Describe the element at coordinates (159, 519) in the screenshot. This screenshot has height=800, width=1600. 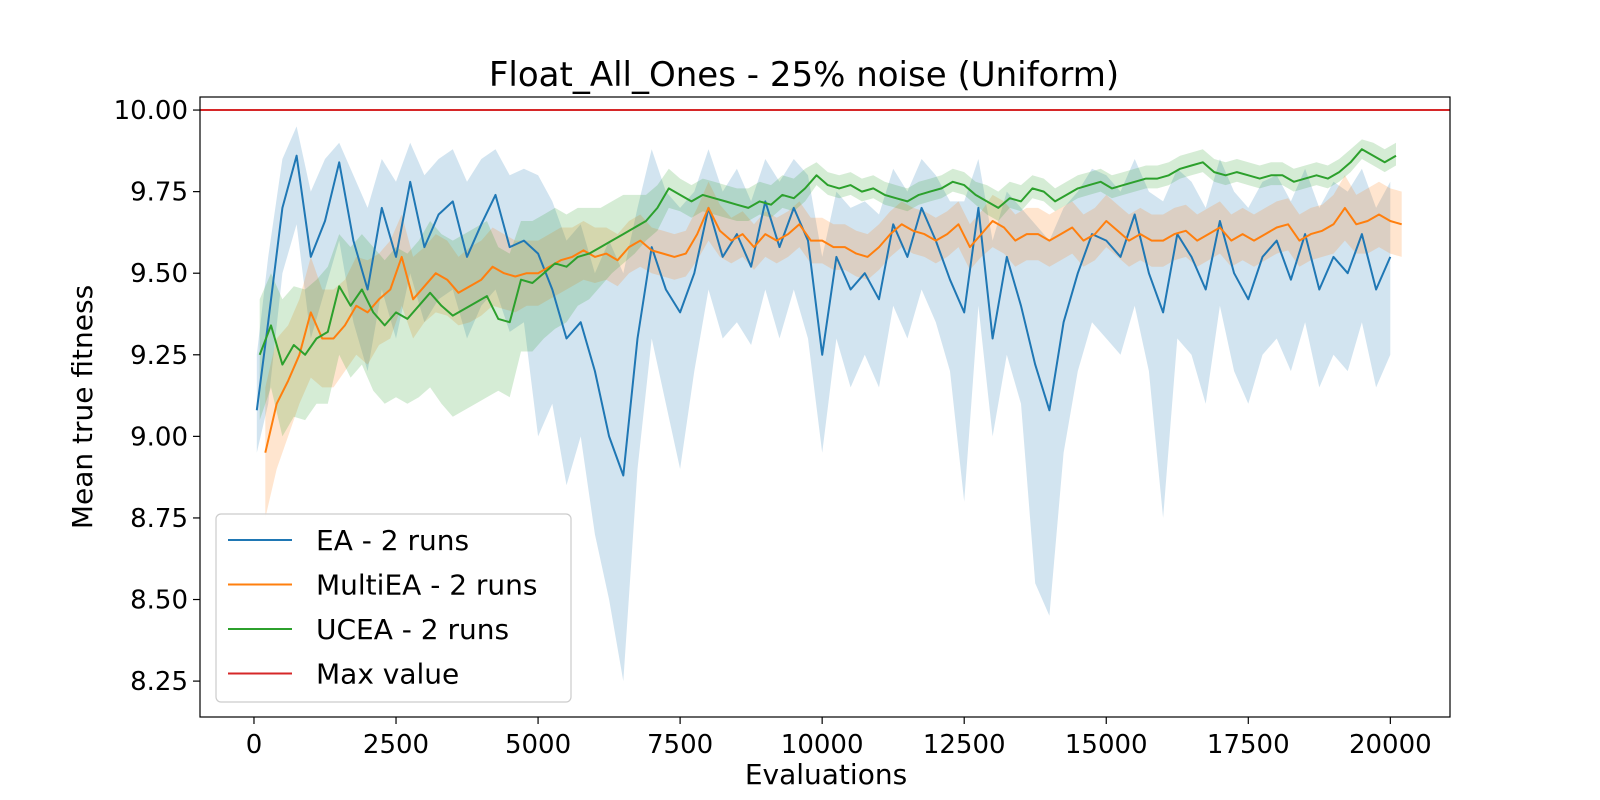
I see `y-tick-label: 8.75` at that location.